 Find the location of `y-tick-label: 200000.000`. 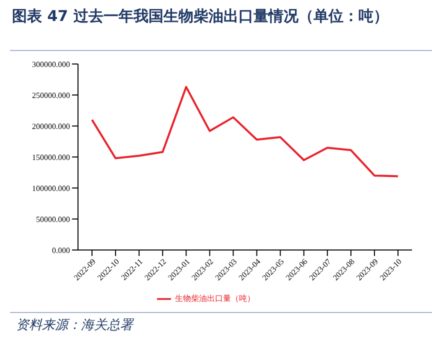

y-tick-label: 200000.000 is located at coordinates (51, 126).